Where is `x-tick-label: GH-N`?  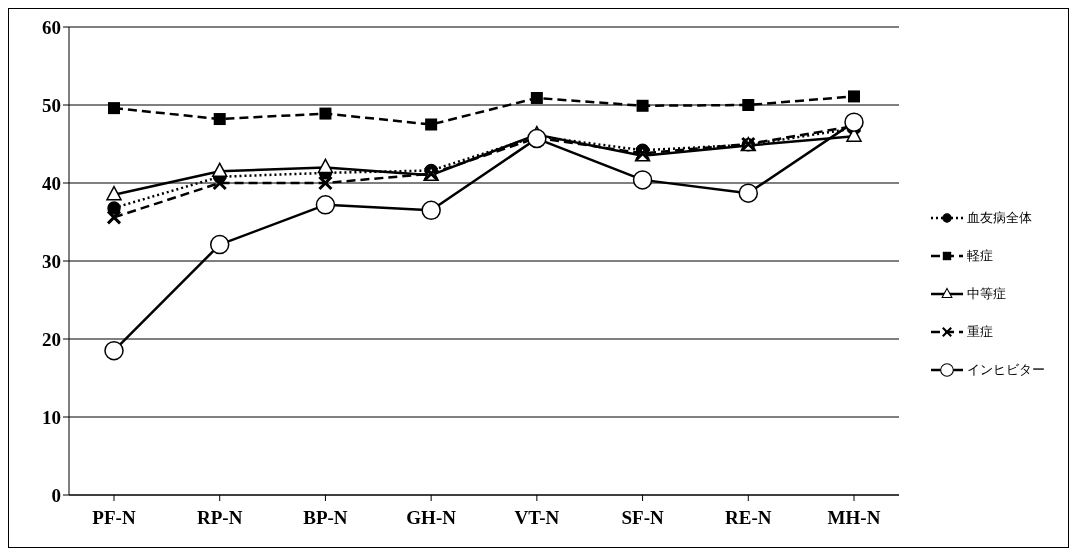
x-tick-label: GH-N is located at coordinates (431, 518).